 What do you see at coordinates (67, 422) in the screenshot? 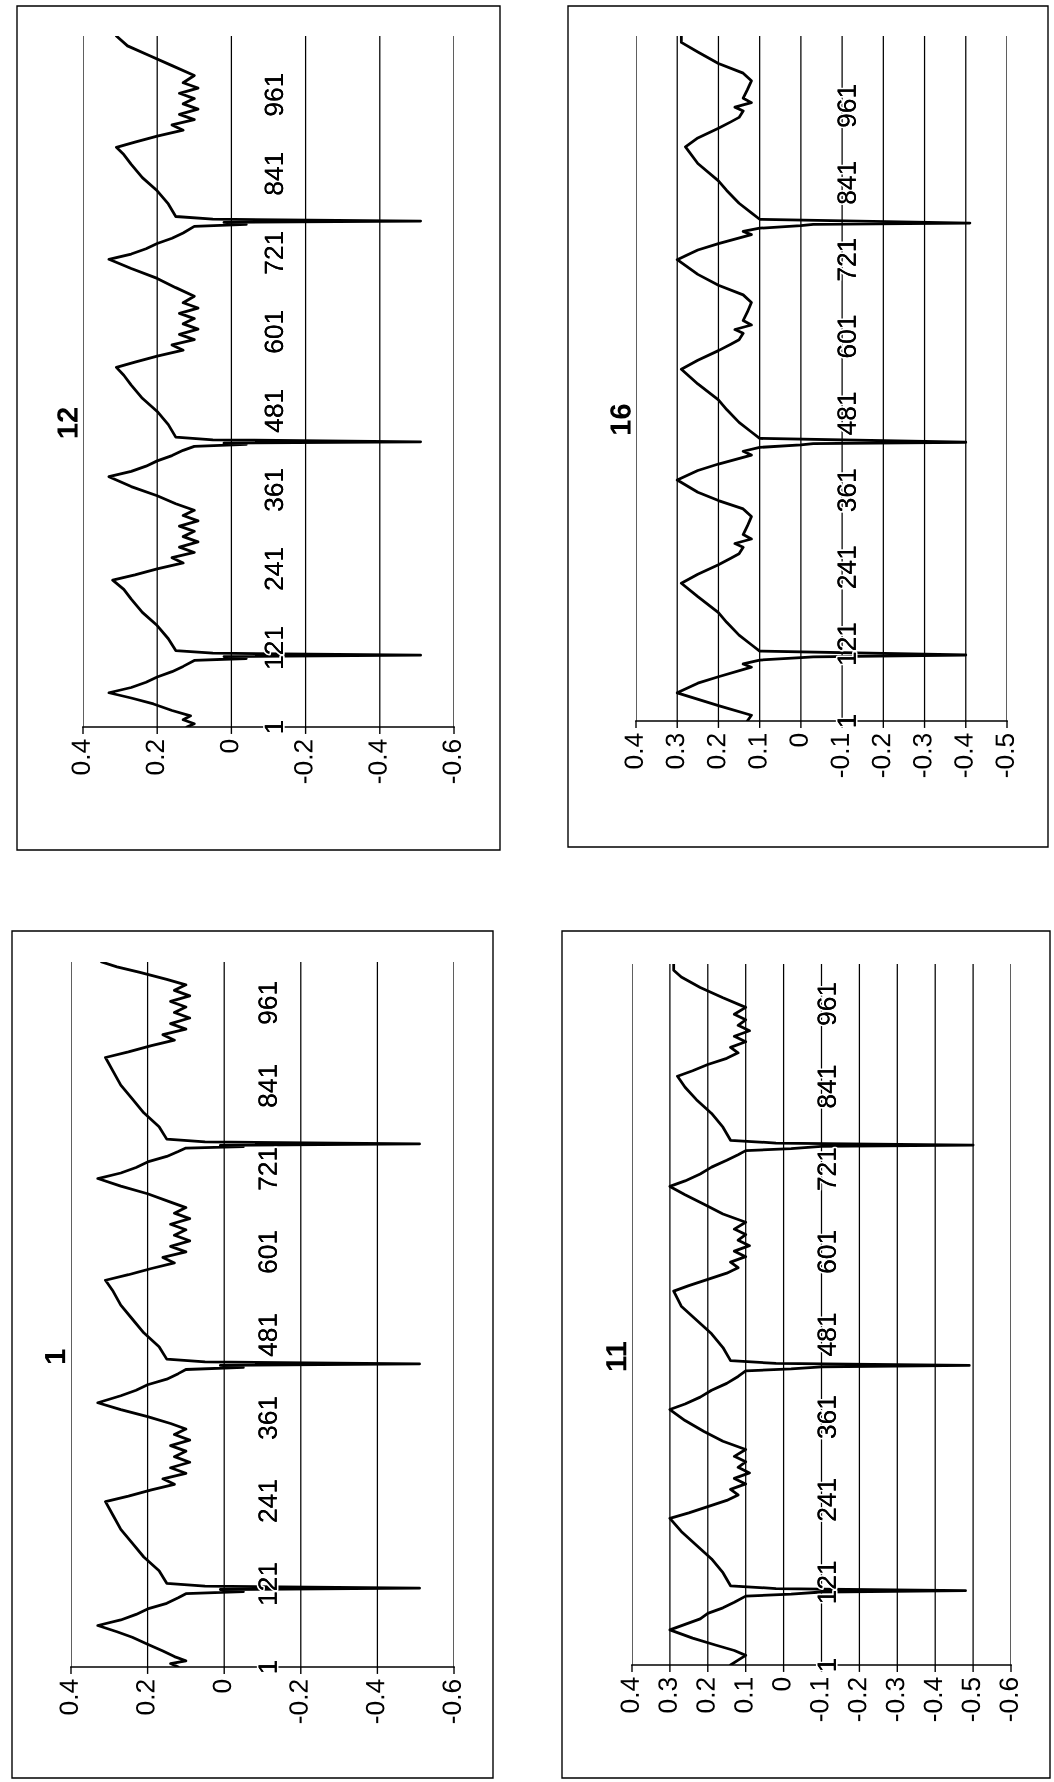
I see `text: 12` at bounding box center [67, 422].